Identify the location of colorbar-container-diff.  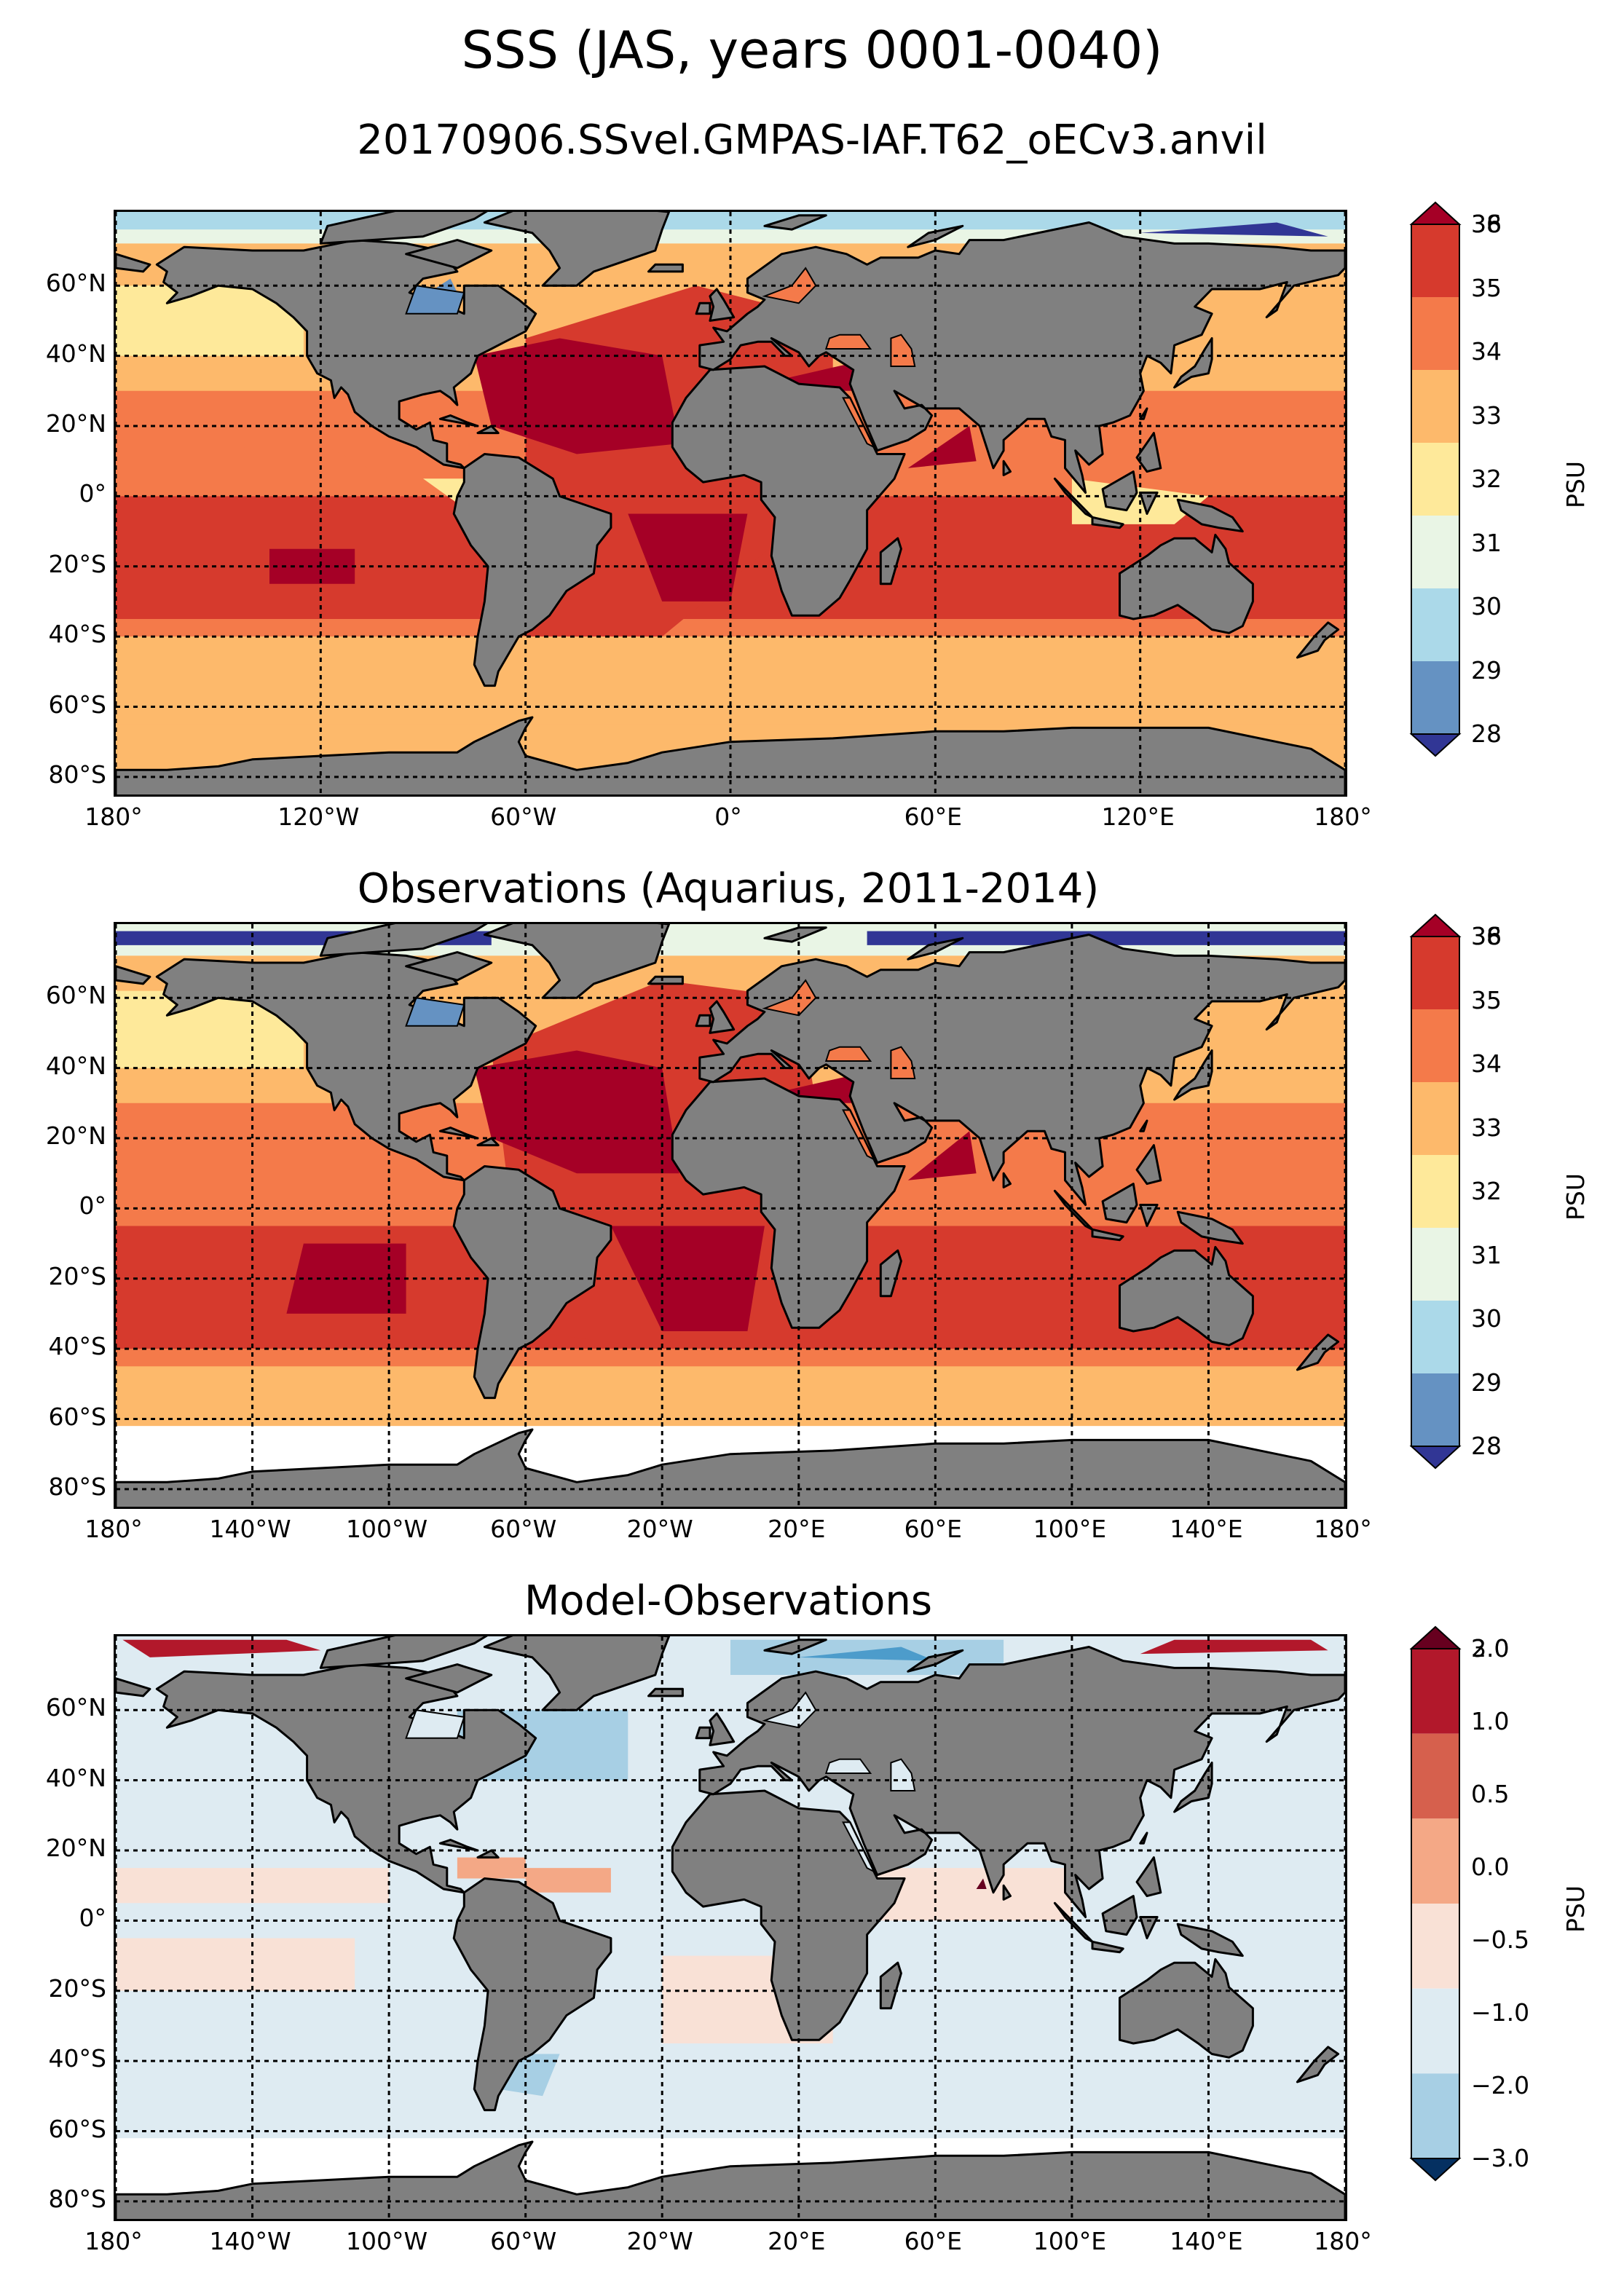
(1435, 1905).